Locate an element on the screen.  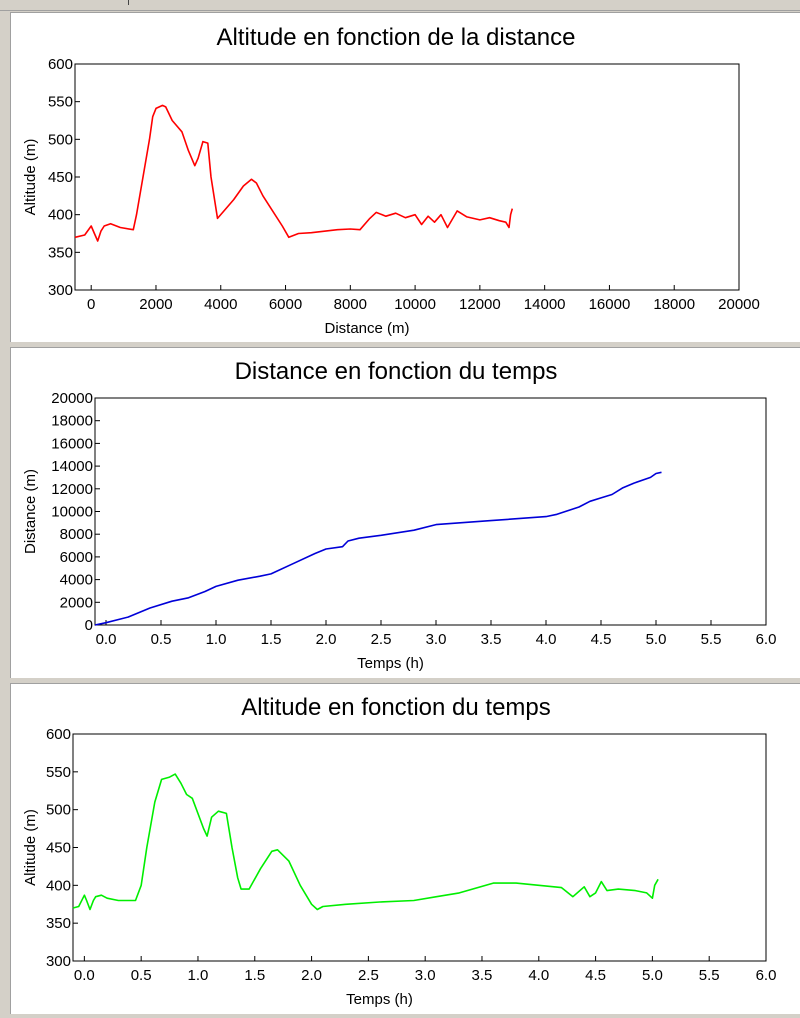
chart-title: Distance en fonction du temps is located at coordinates (396, 371).